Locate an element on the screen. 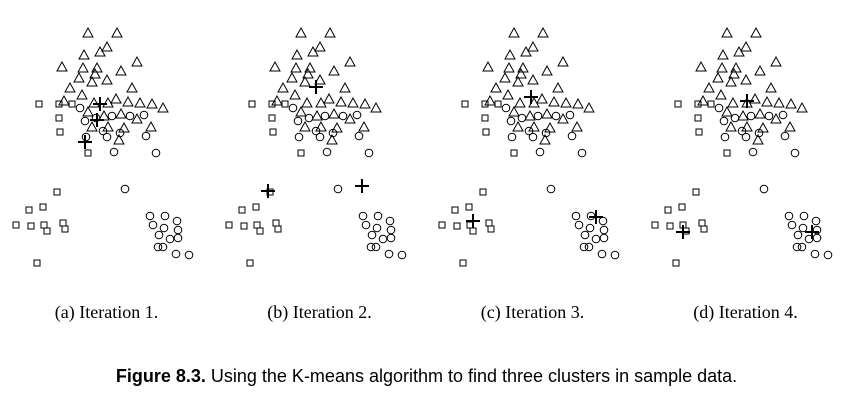 The height and width of the screenshot is (407, 853). figure-label: Figure 8.3. is located at coordinates (160, 376).